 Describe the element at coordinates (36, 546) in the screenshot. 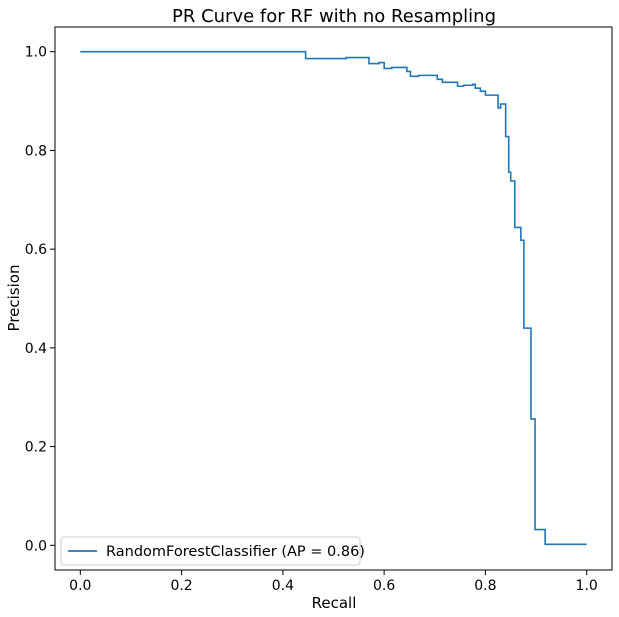

I see `y-tick-label: 0.0` at that location.